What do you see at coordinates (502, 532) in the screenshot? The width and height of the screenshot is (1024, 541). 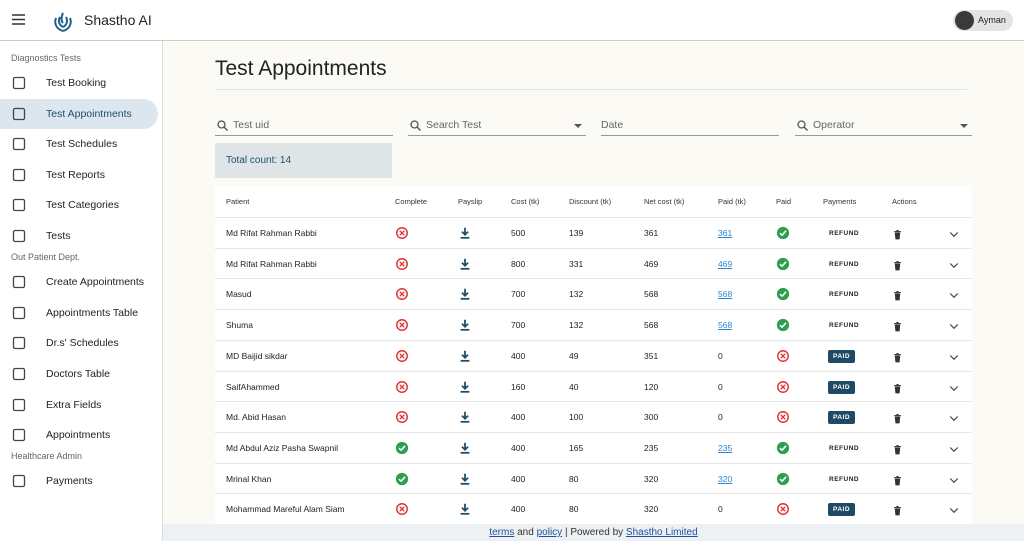 I see `terms-link: terms` at bounding box center [502, 532].